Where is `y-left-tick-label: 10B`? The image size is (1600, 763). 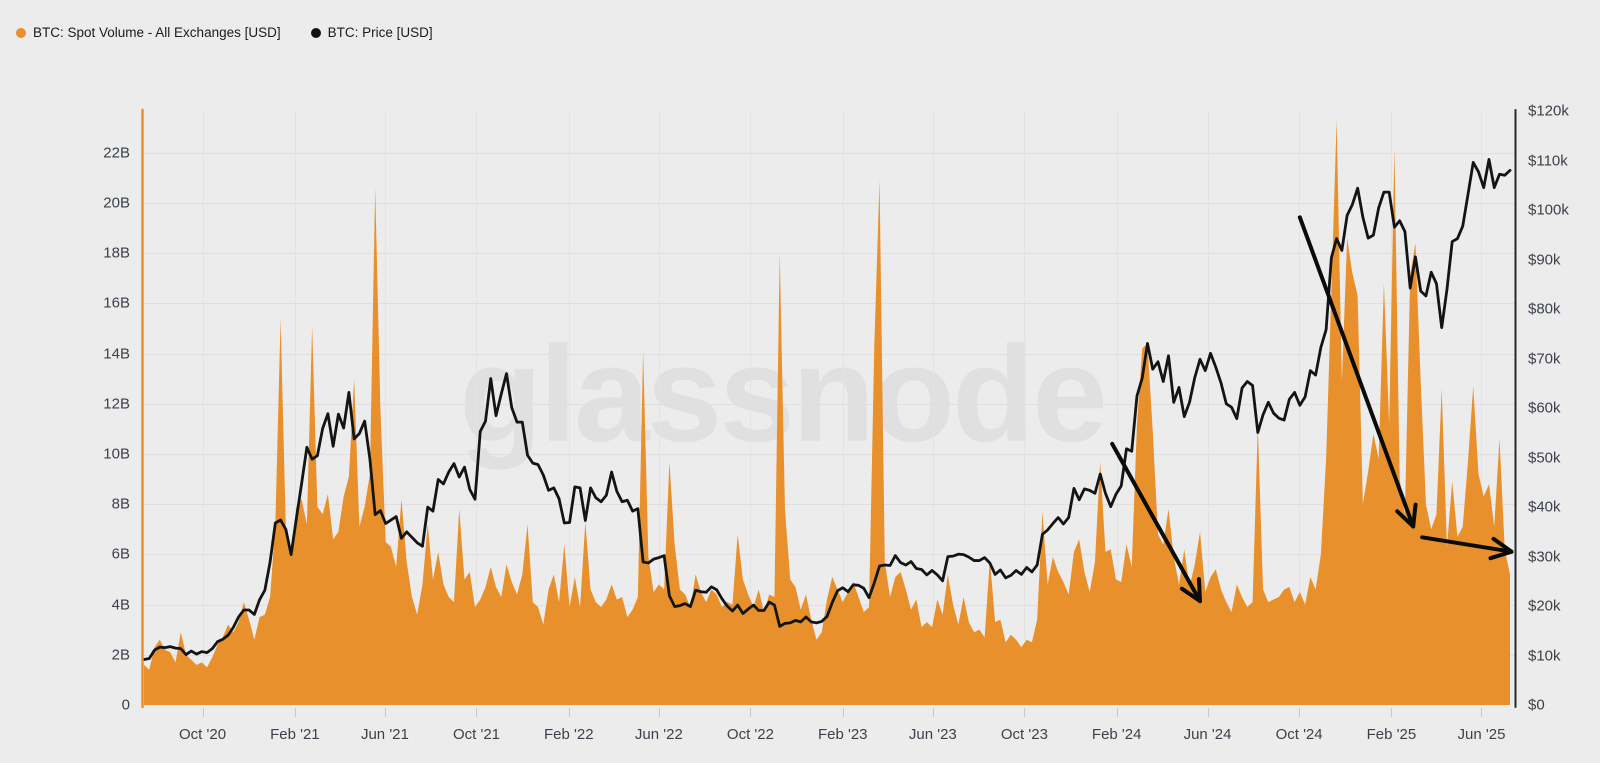 y-left-tick-label: 10B is located at coordinates (116, 454).